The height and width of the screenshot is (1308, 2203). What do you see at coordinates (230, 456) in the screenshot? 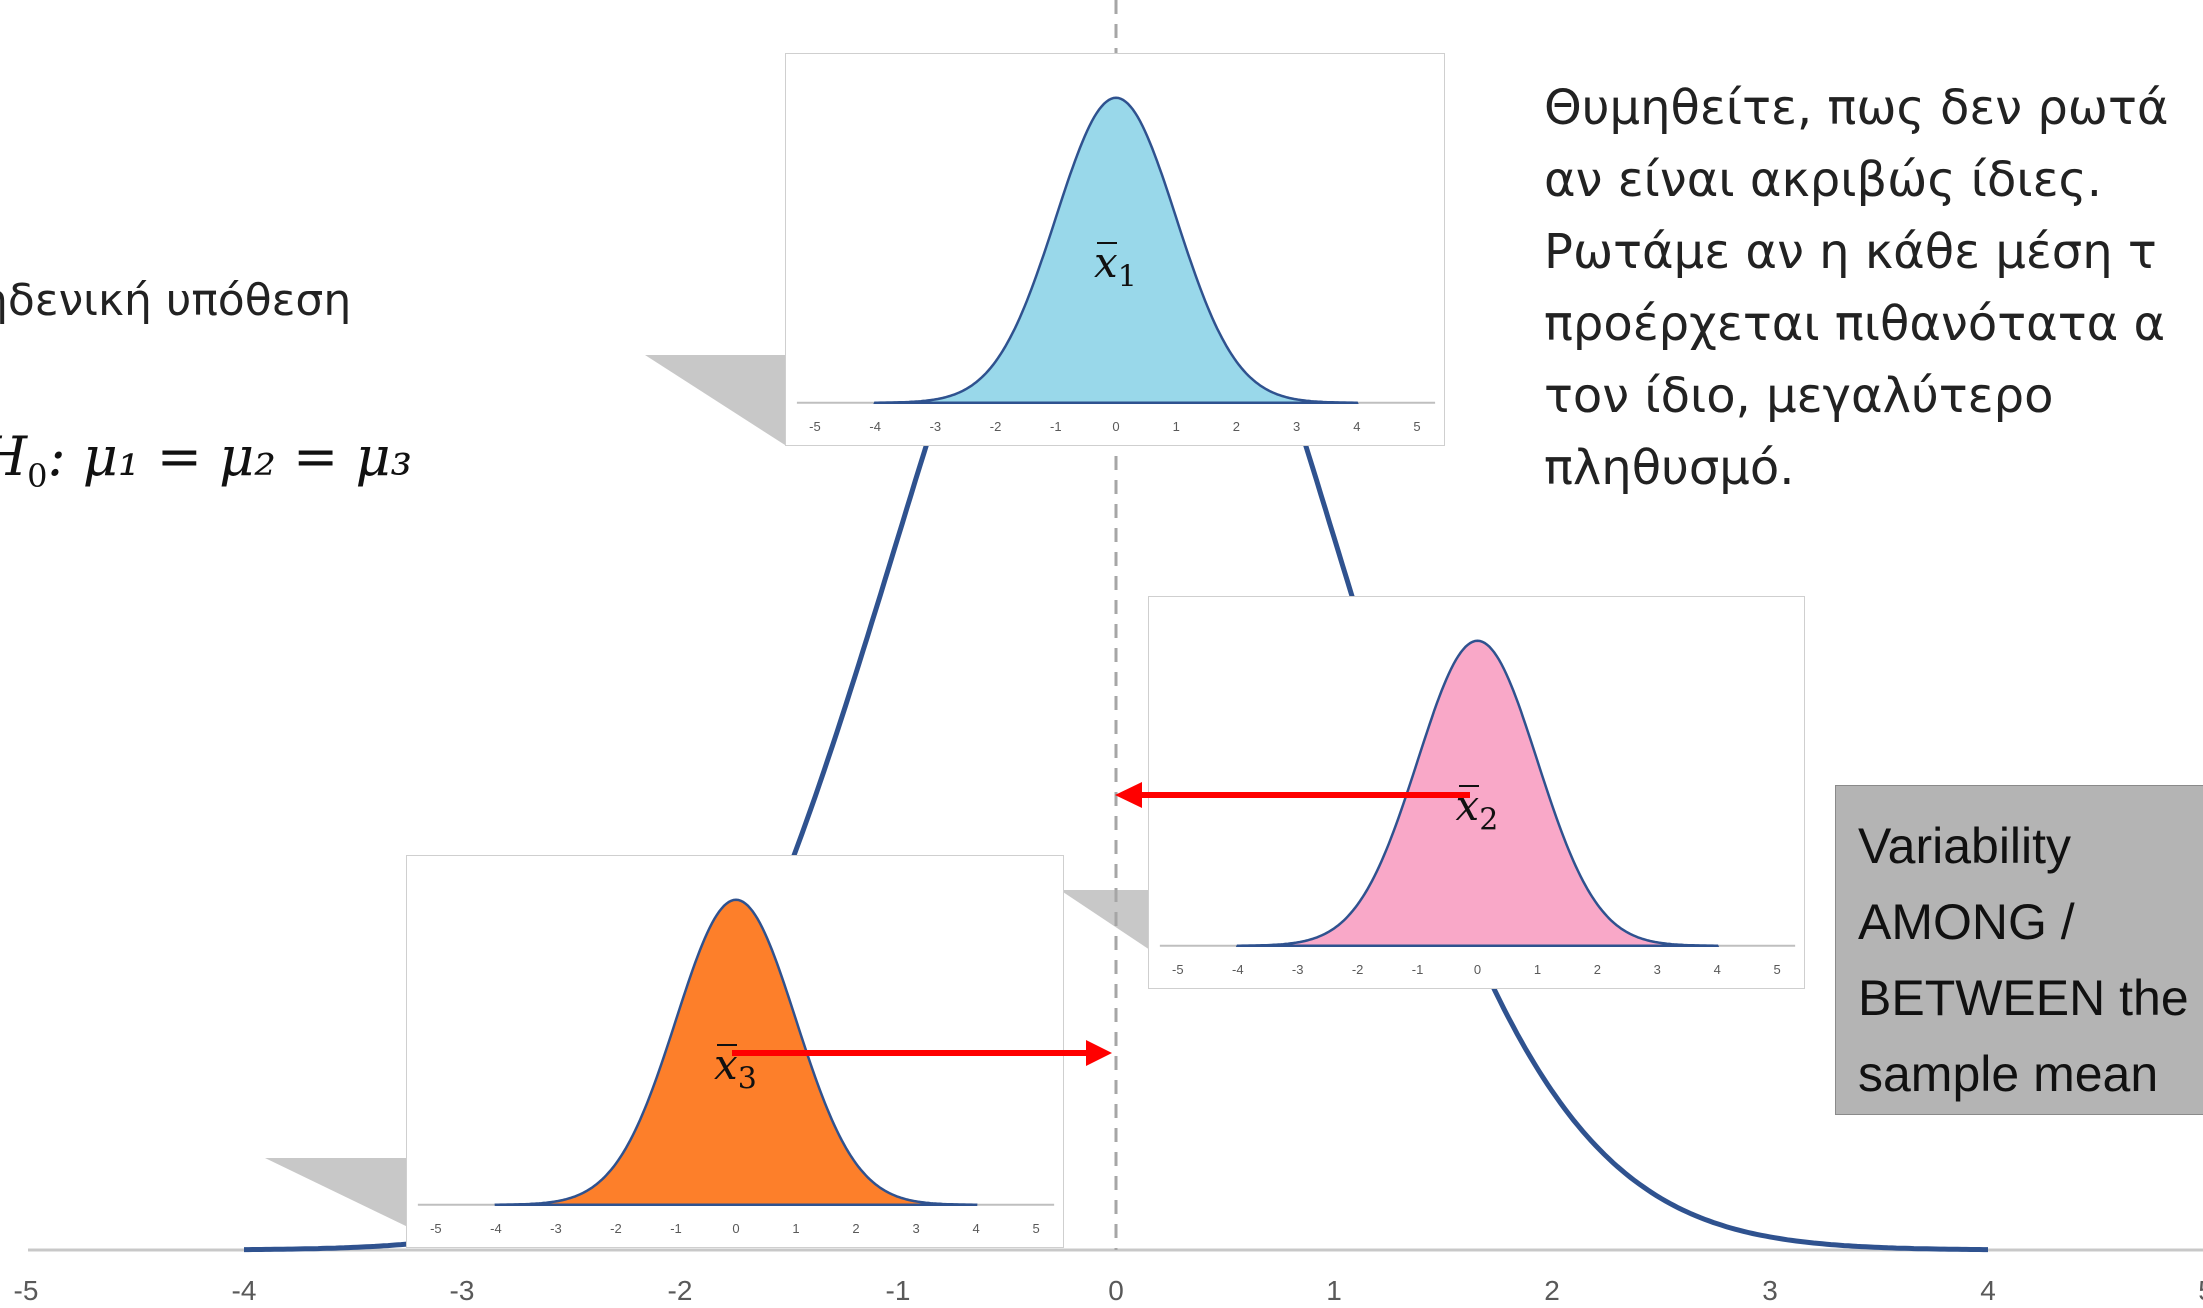
I see `equation-body: : μ₁ = μ₂ = μ₃` at bounding box center [230, 456].